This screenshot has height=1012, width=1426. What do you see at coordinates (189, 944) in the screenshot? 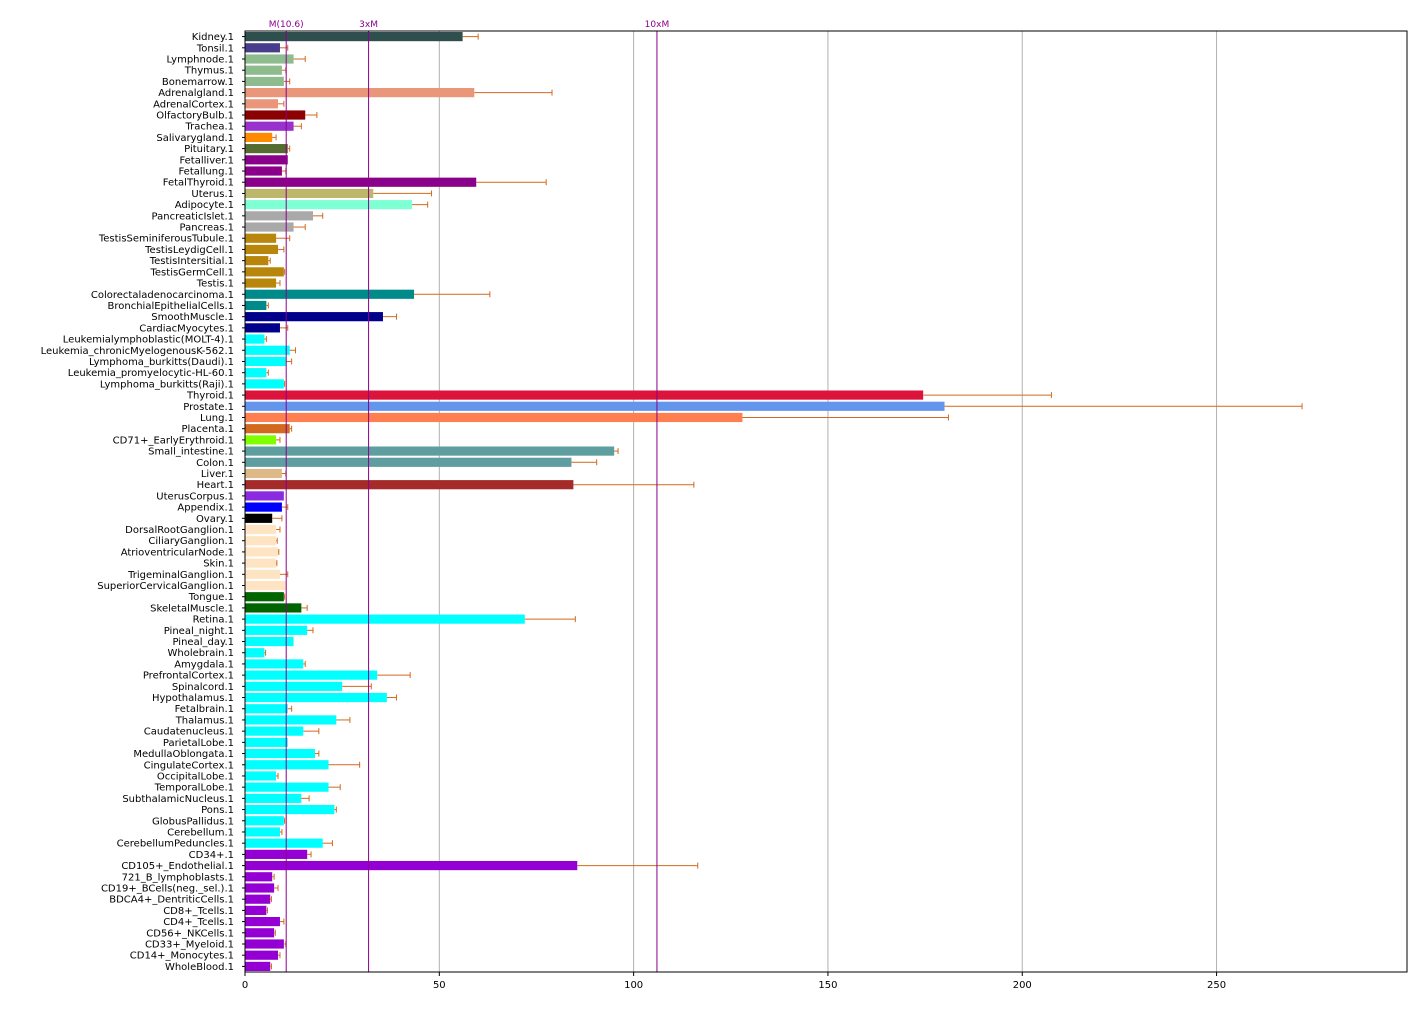
I see `y-tick-label: CD33+_Myeloid.1` at bounding box center [189, 944].